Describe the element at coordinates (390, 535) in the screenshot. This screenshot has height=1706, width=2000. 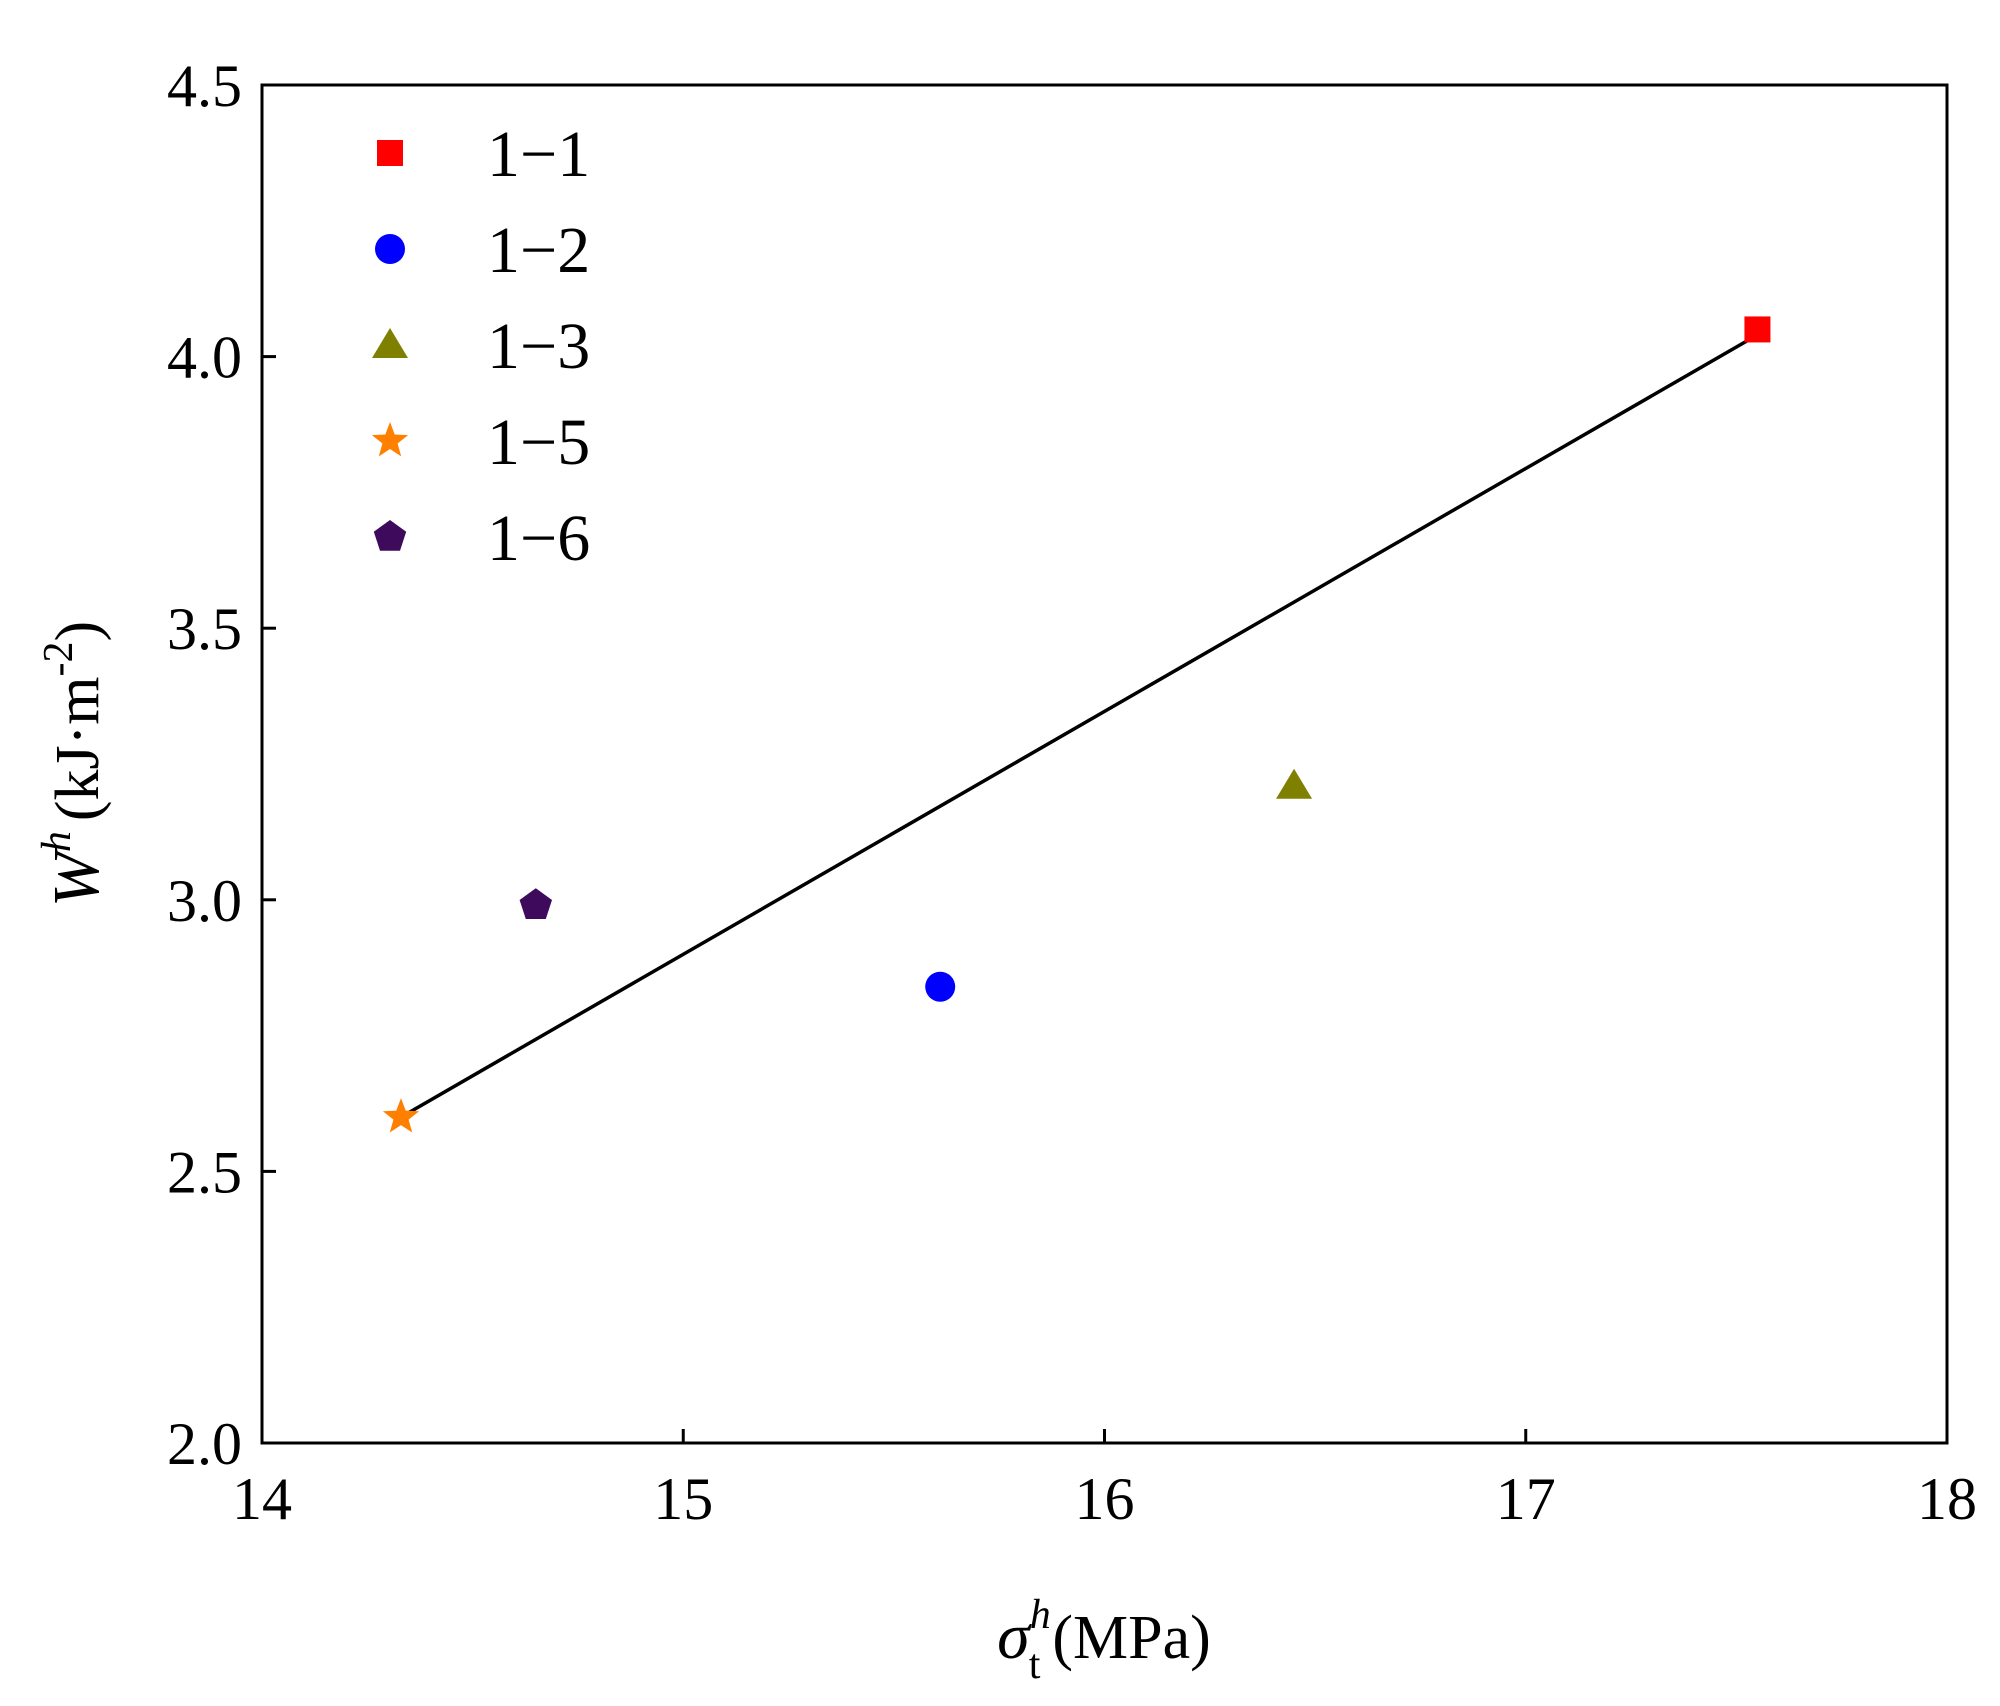
I see `legend-marker-pentagon` at that location.